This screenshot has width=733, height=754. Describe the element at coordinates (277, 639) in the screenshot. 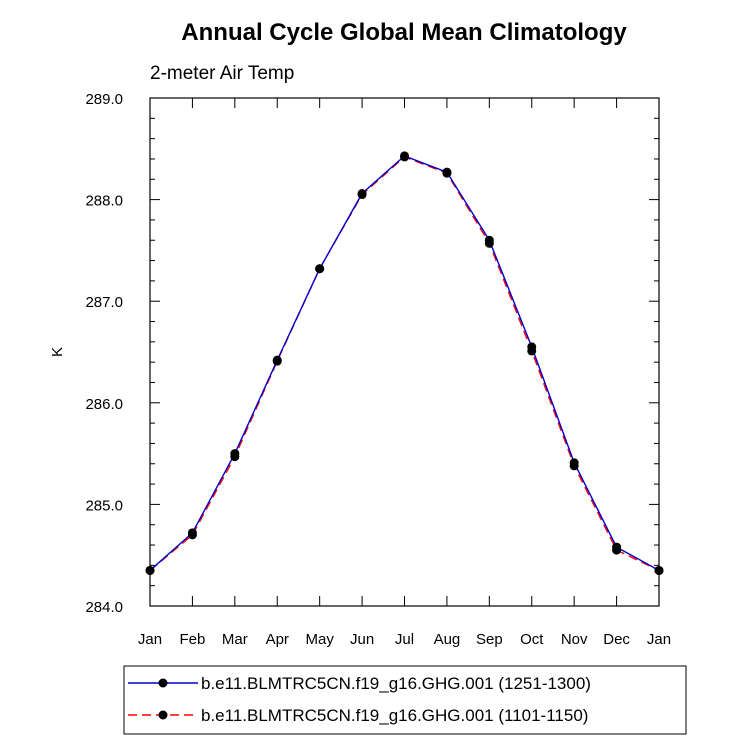

I see `x-tick-label: Apr` at that location.